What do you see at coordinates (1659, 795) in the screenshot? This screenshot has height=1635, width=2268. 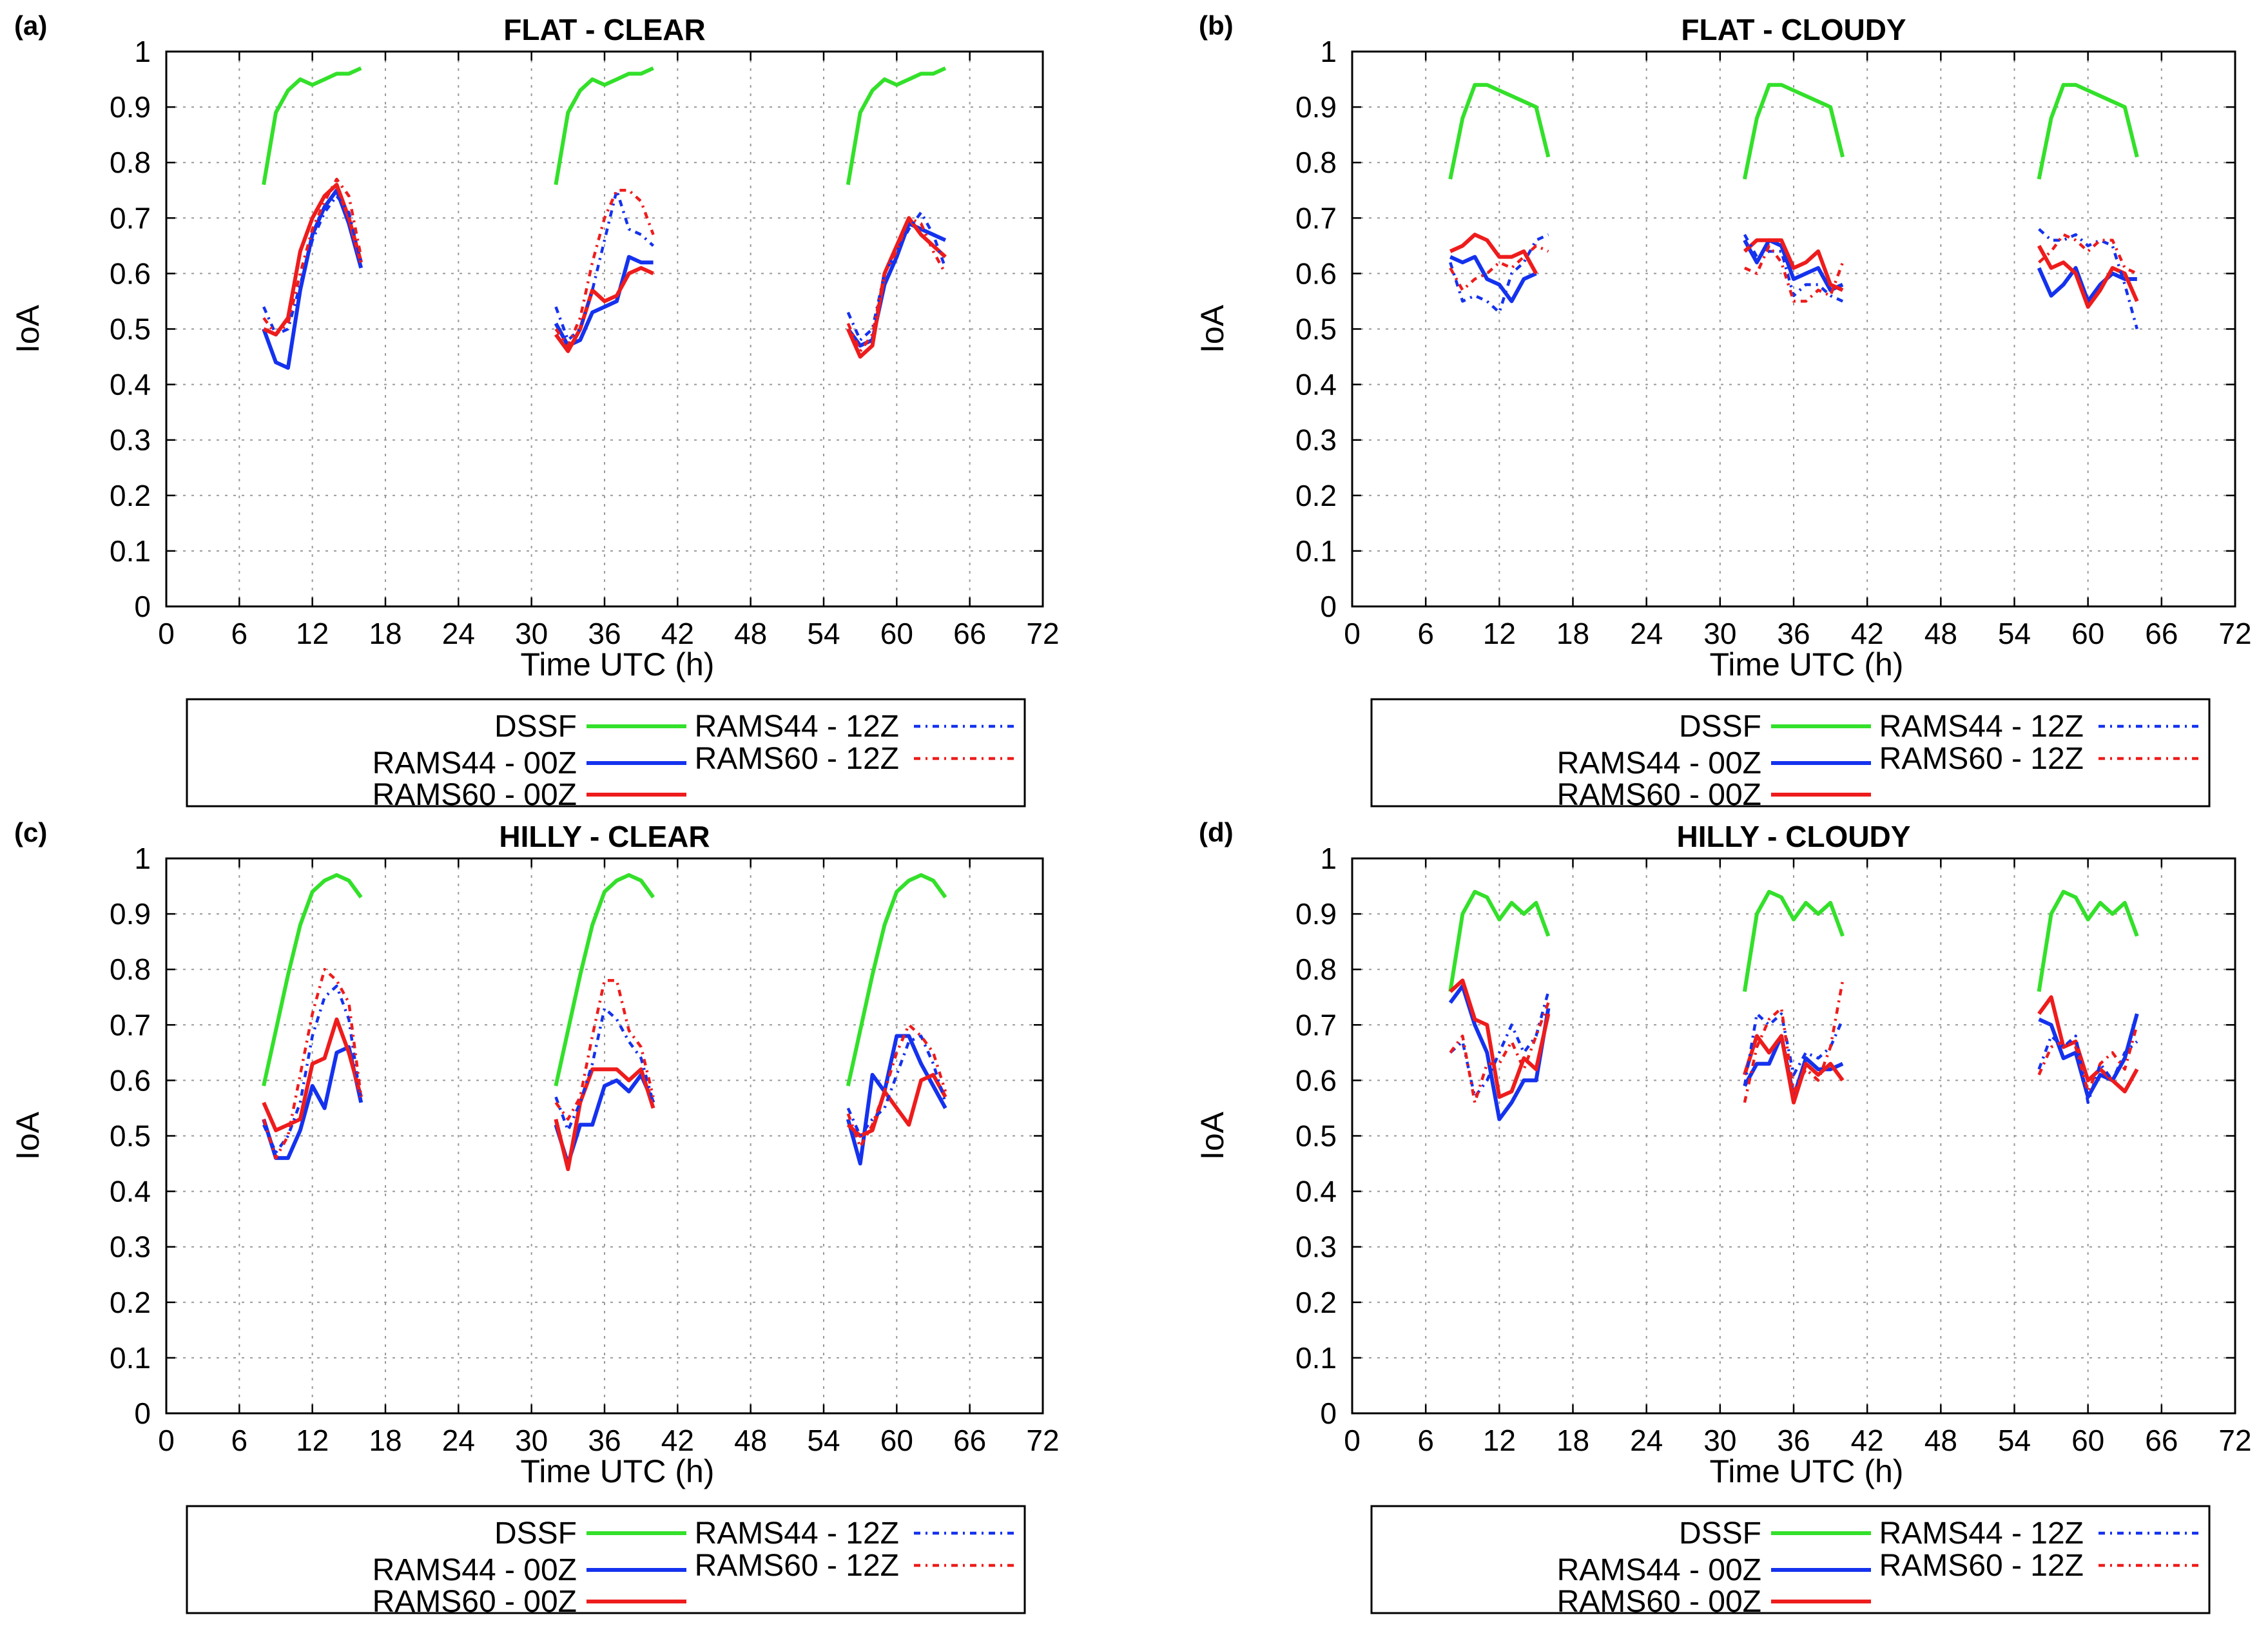 I see `legend-label: RAMS60 - 00Z` at bounding box center [1659, 795].